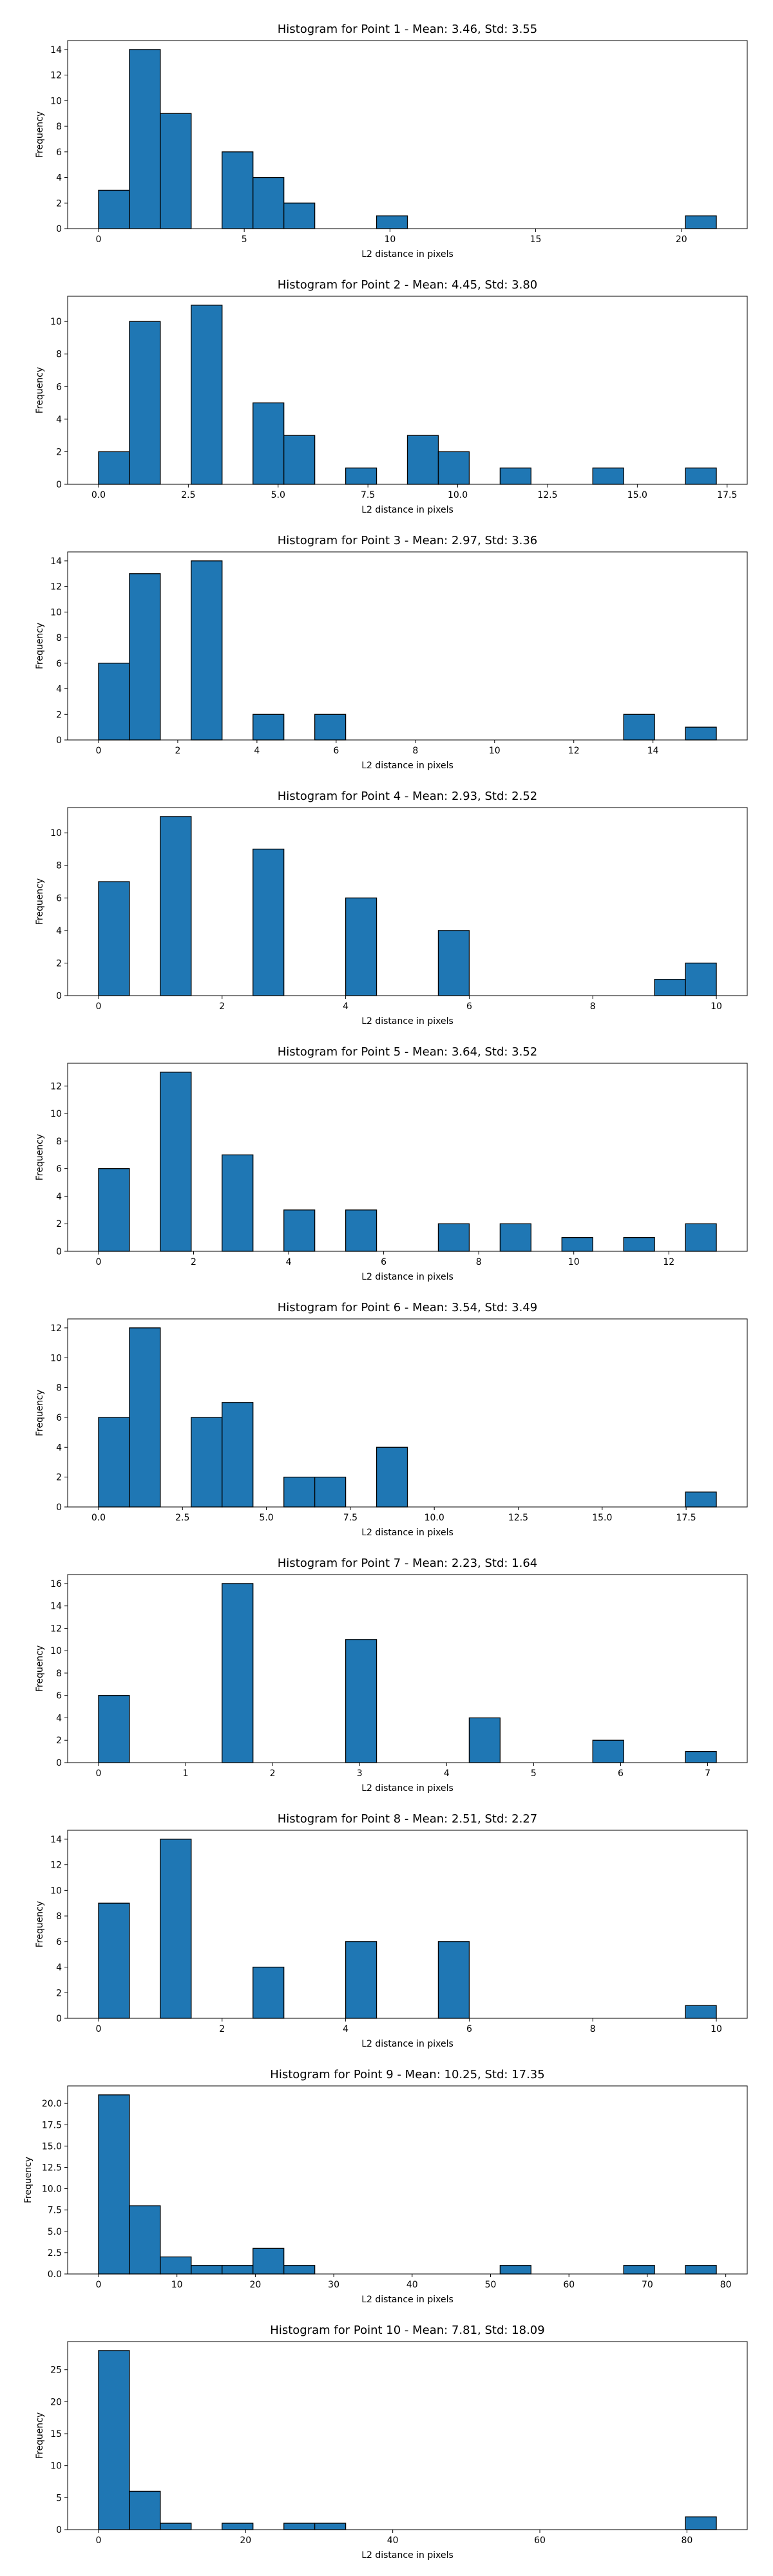 The image size is (773, 2576). What do you see at coordinates (52, 2189) in the screenshot?
I see `y-tick-label: 10.0` at bounding box center [52, 2189].